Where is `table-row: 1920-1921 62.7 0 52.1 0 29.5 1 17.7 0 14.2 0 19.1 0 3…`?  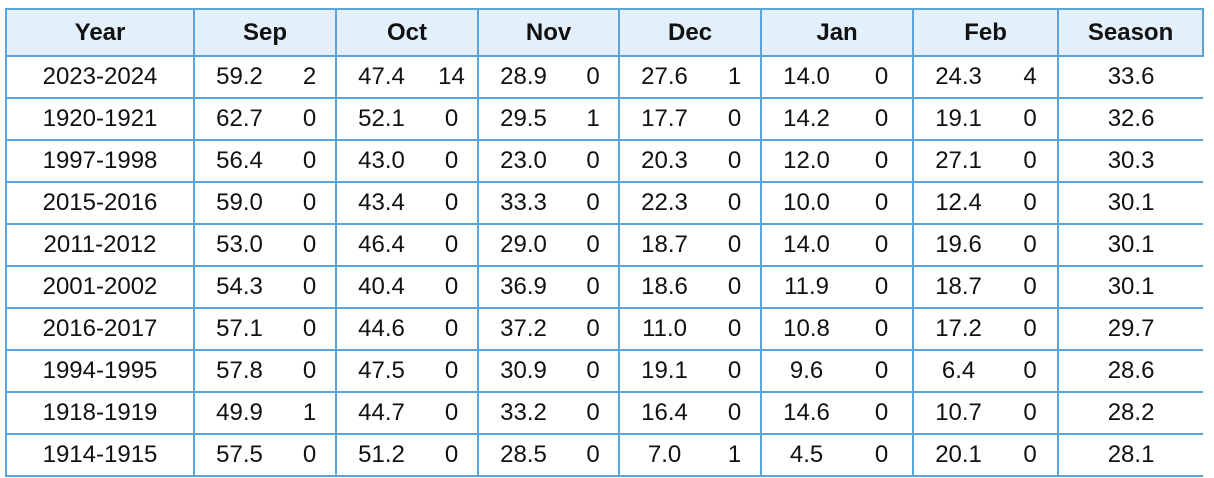
table-row: 1920-1921 62.7 0 52.1 0 29.5 1 17.7 0 14.2 0 19.1 0 3… is located at coordinates (604, 119).